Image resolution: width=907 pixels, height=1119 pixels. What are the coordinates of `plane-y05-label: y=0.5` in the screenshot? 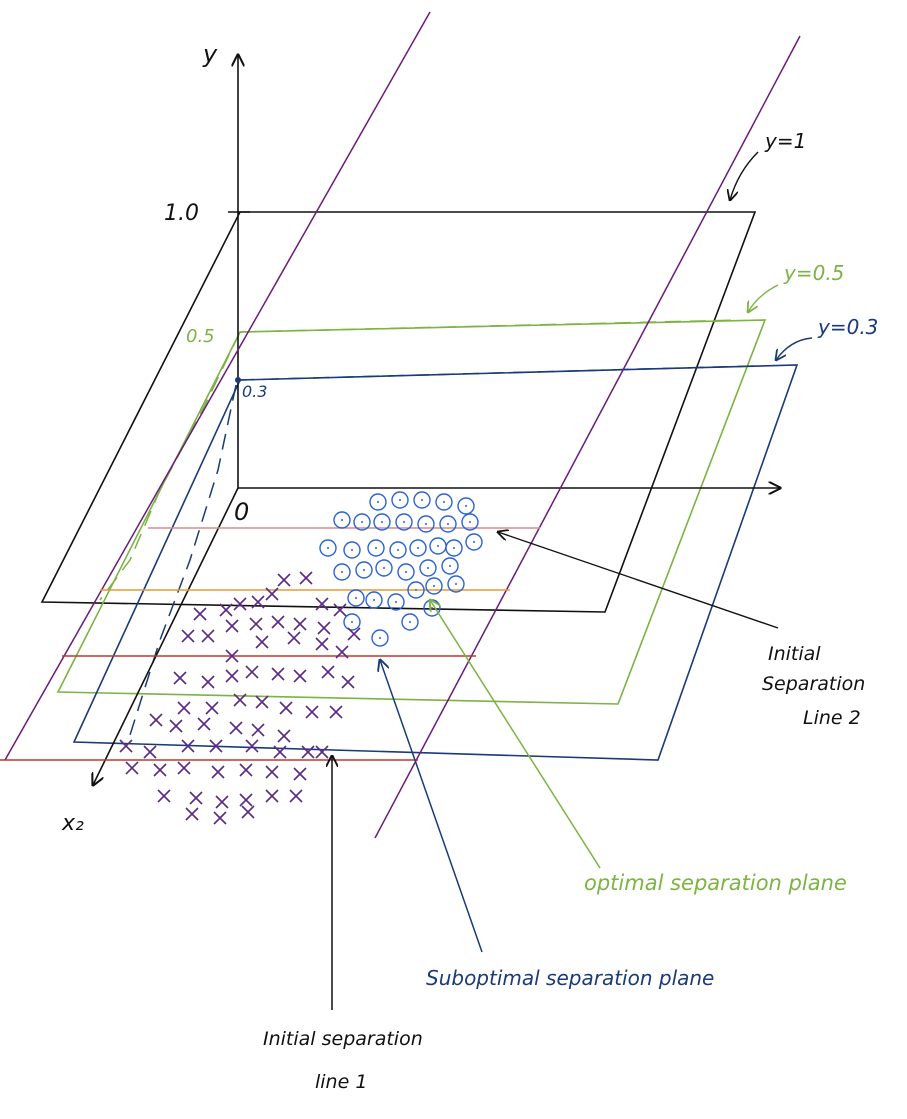 It's located at (813, 273).